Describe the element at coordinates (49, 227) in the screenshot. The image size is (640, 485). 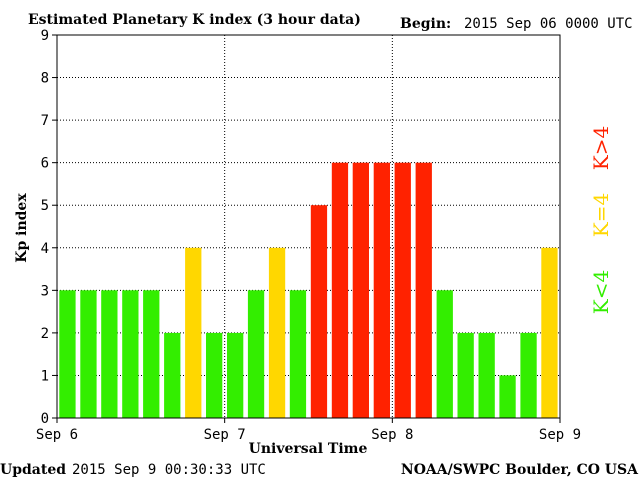
I see `y-axis-ticks: 0 1 2 3 4 5 6 7 8 9` at that location.